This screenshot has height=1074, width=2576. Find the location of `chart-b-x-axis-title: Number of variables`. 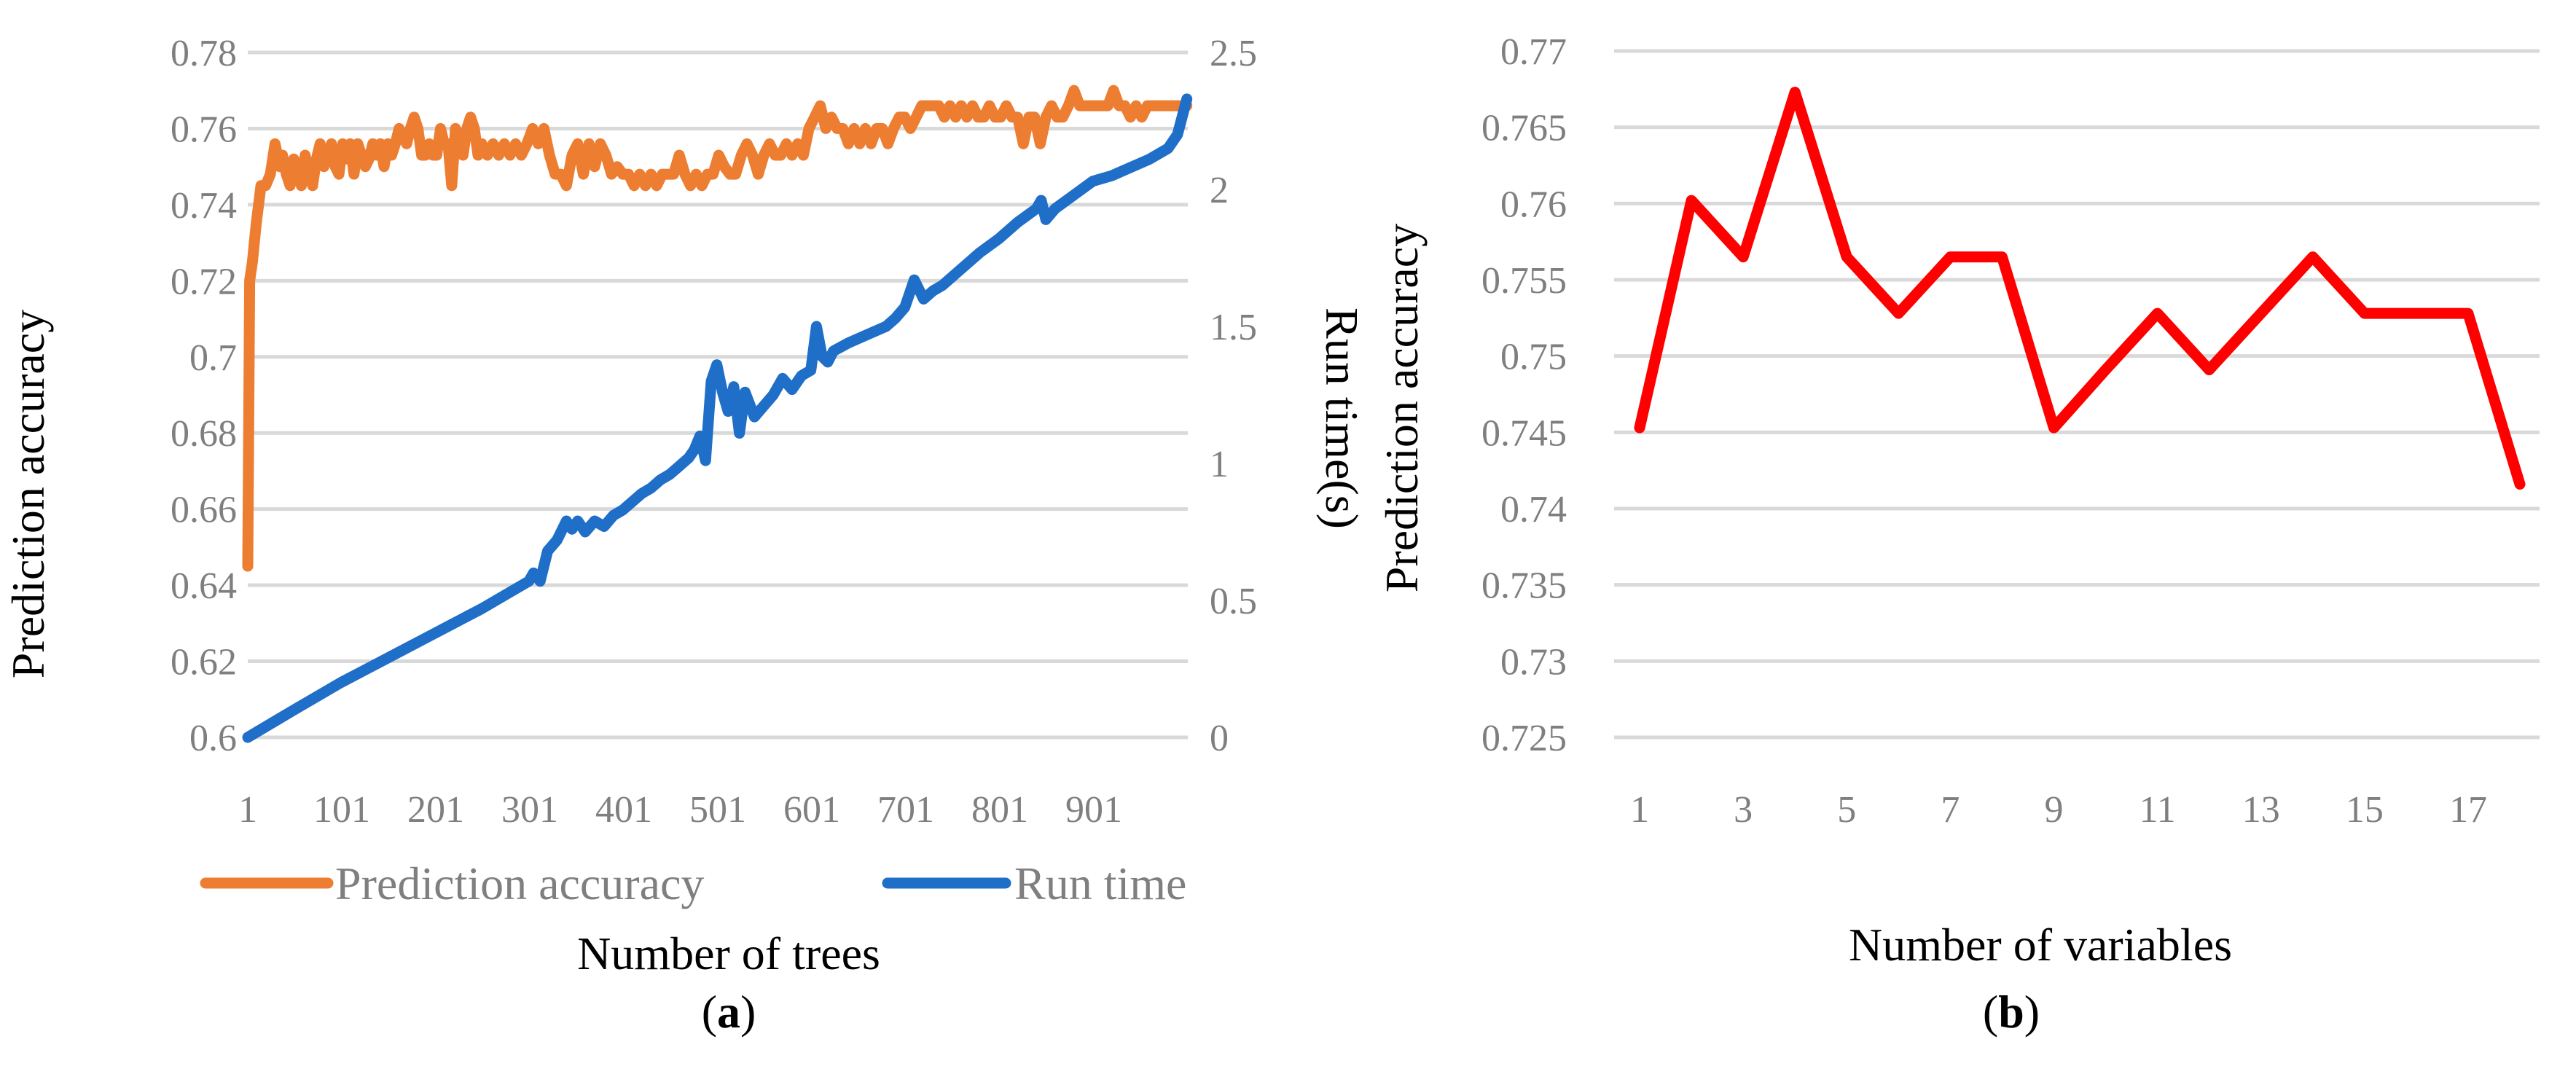

chart-b-x-axis-title: Number of variables is located at coordinates (2040, 945).